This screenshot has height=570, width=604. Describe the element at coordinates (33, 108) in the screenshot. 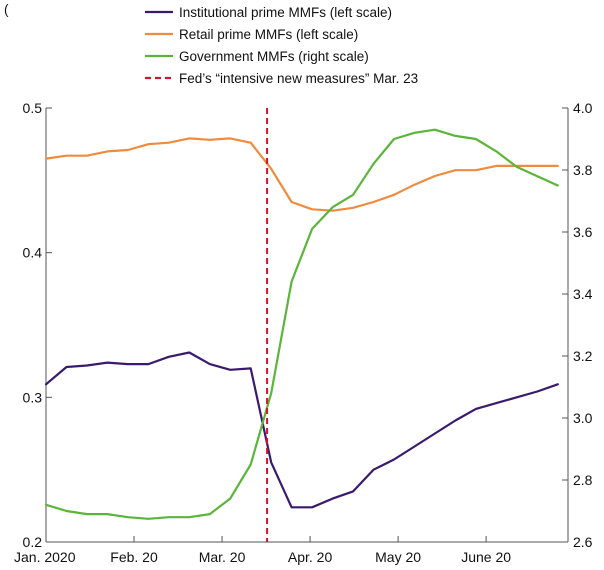

I see `left-axis-tick-label: 0.5` at that location.